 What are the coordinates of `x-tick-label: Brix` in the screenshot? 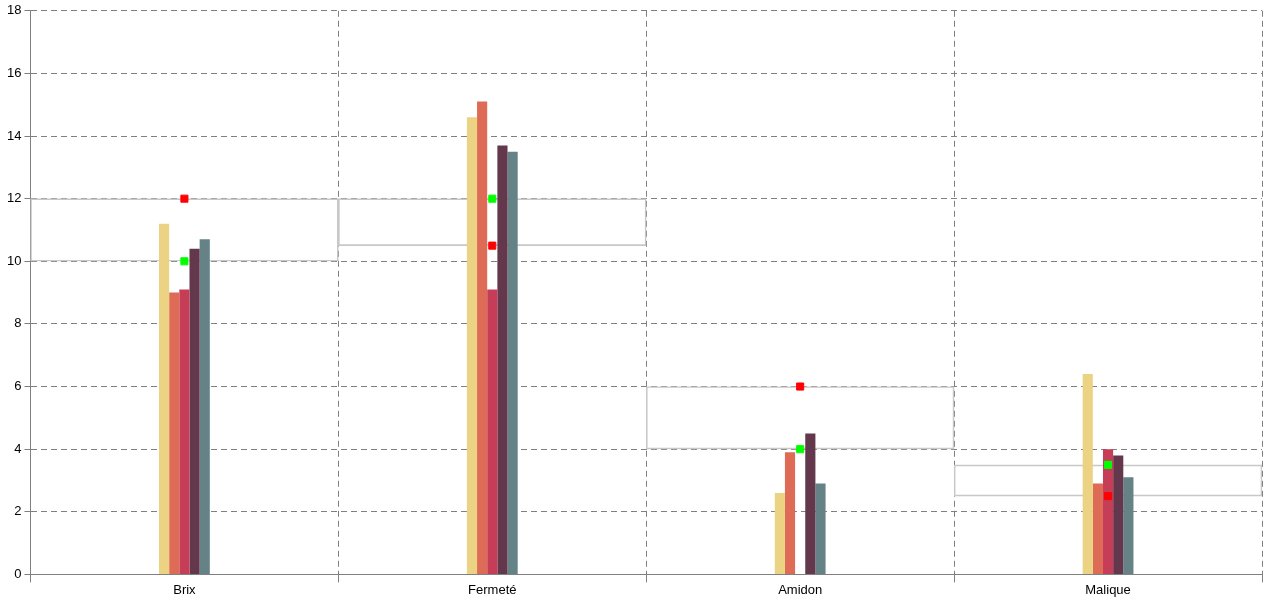 It's located at (185, 589).